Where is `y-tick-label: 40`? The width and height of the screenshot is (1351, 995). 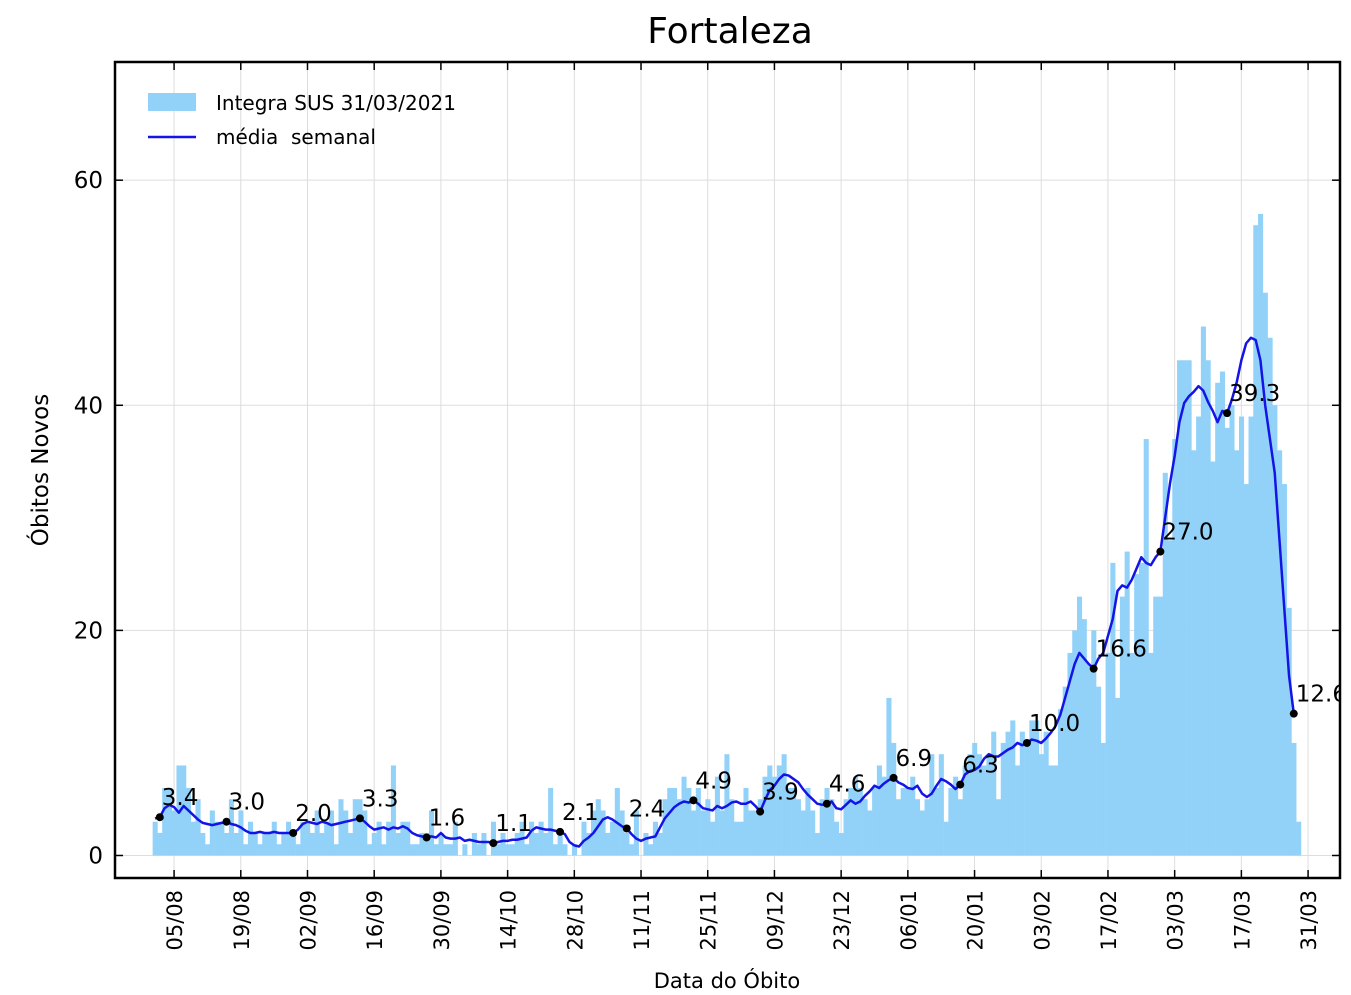 y-tick-label: 40 is located at coordinates (88, 406).